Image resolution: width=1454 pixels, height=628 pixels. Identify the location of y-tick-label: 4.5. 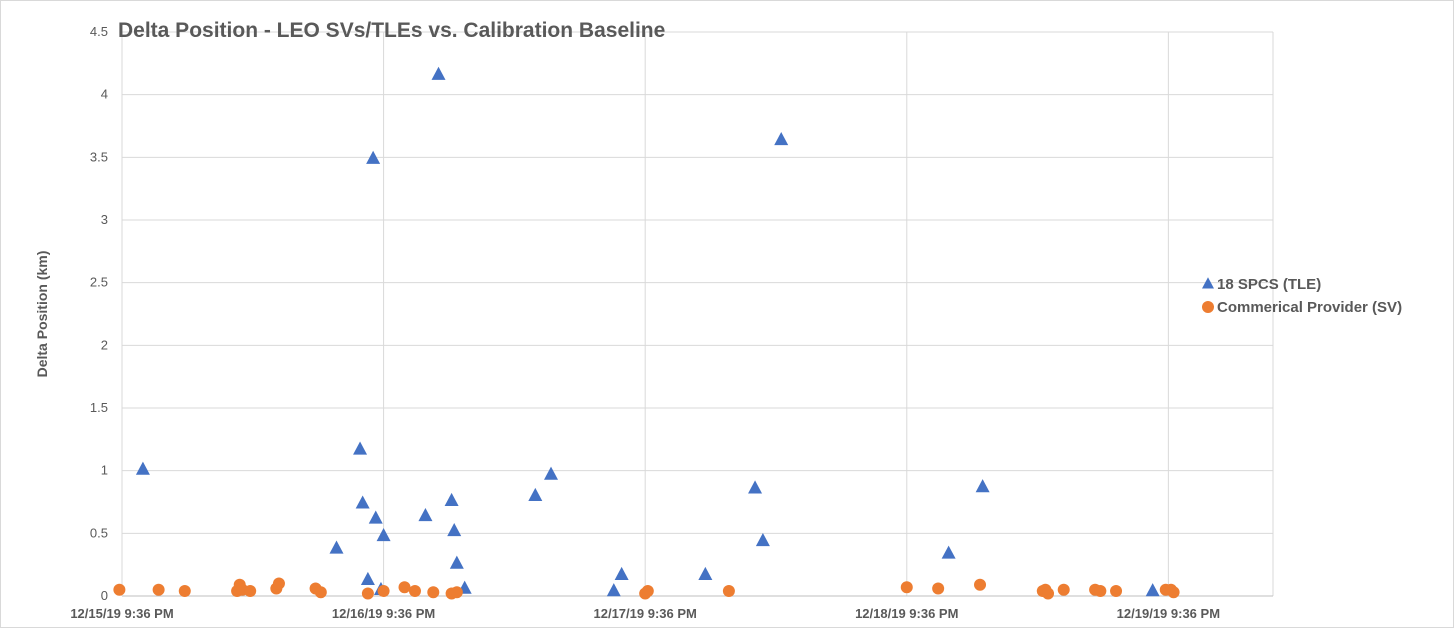
(99, 31).